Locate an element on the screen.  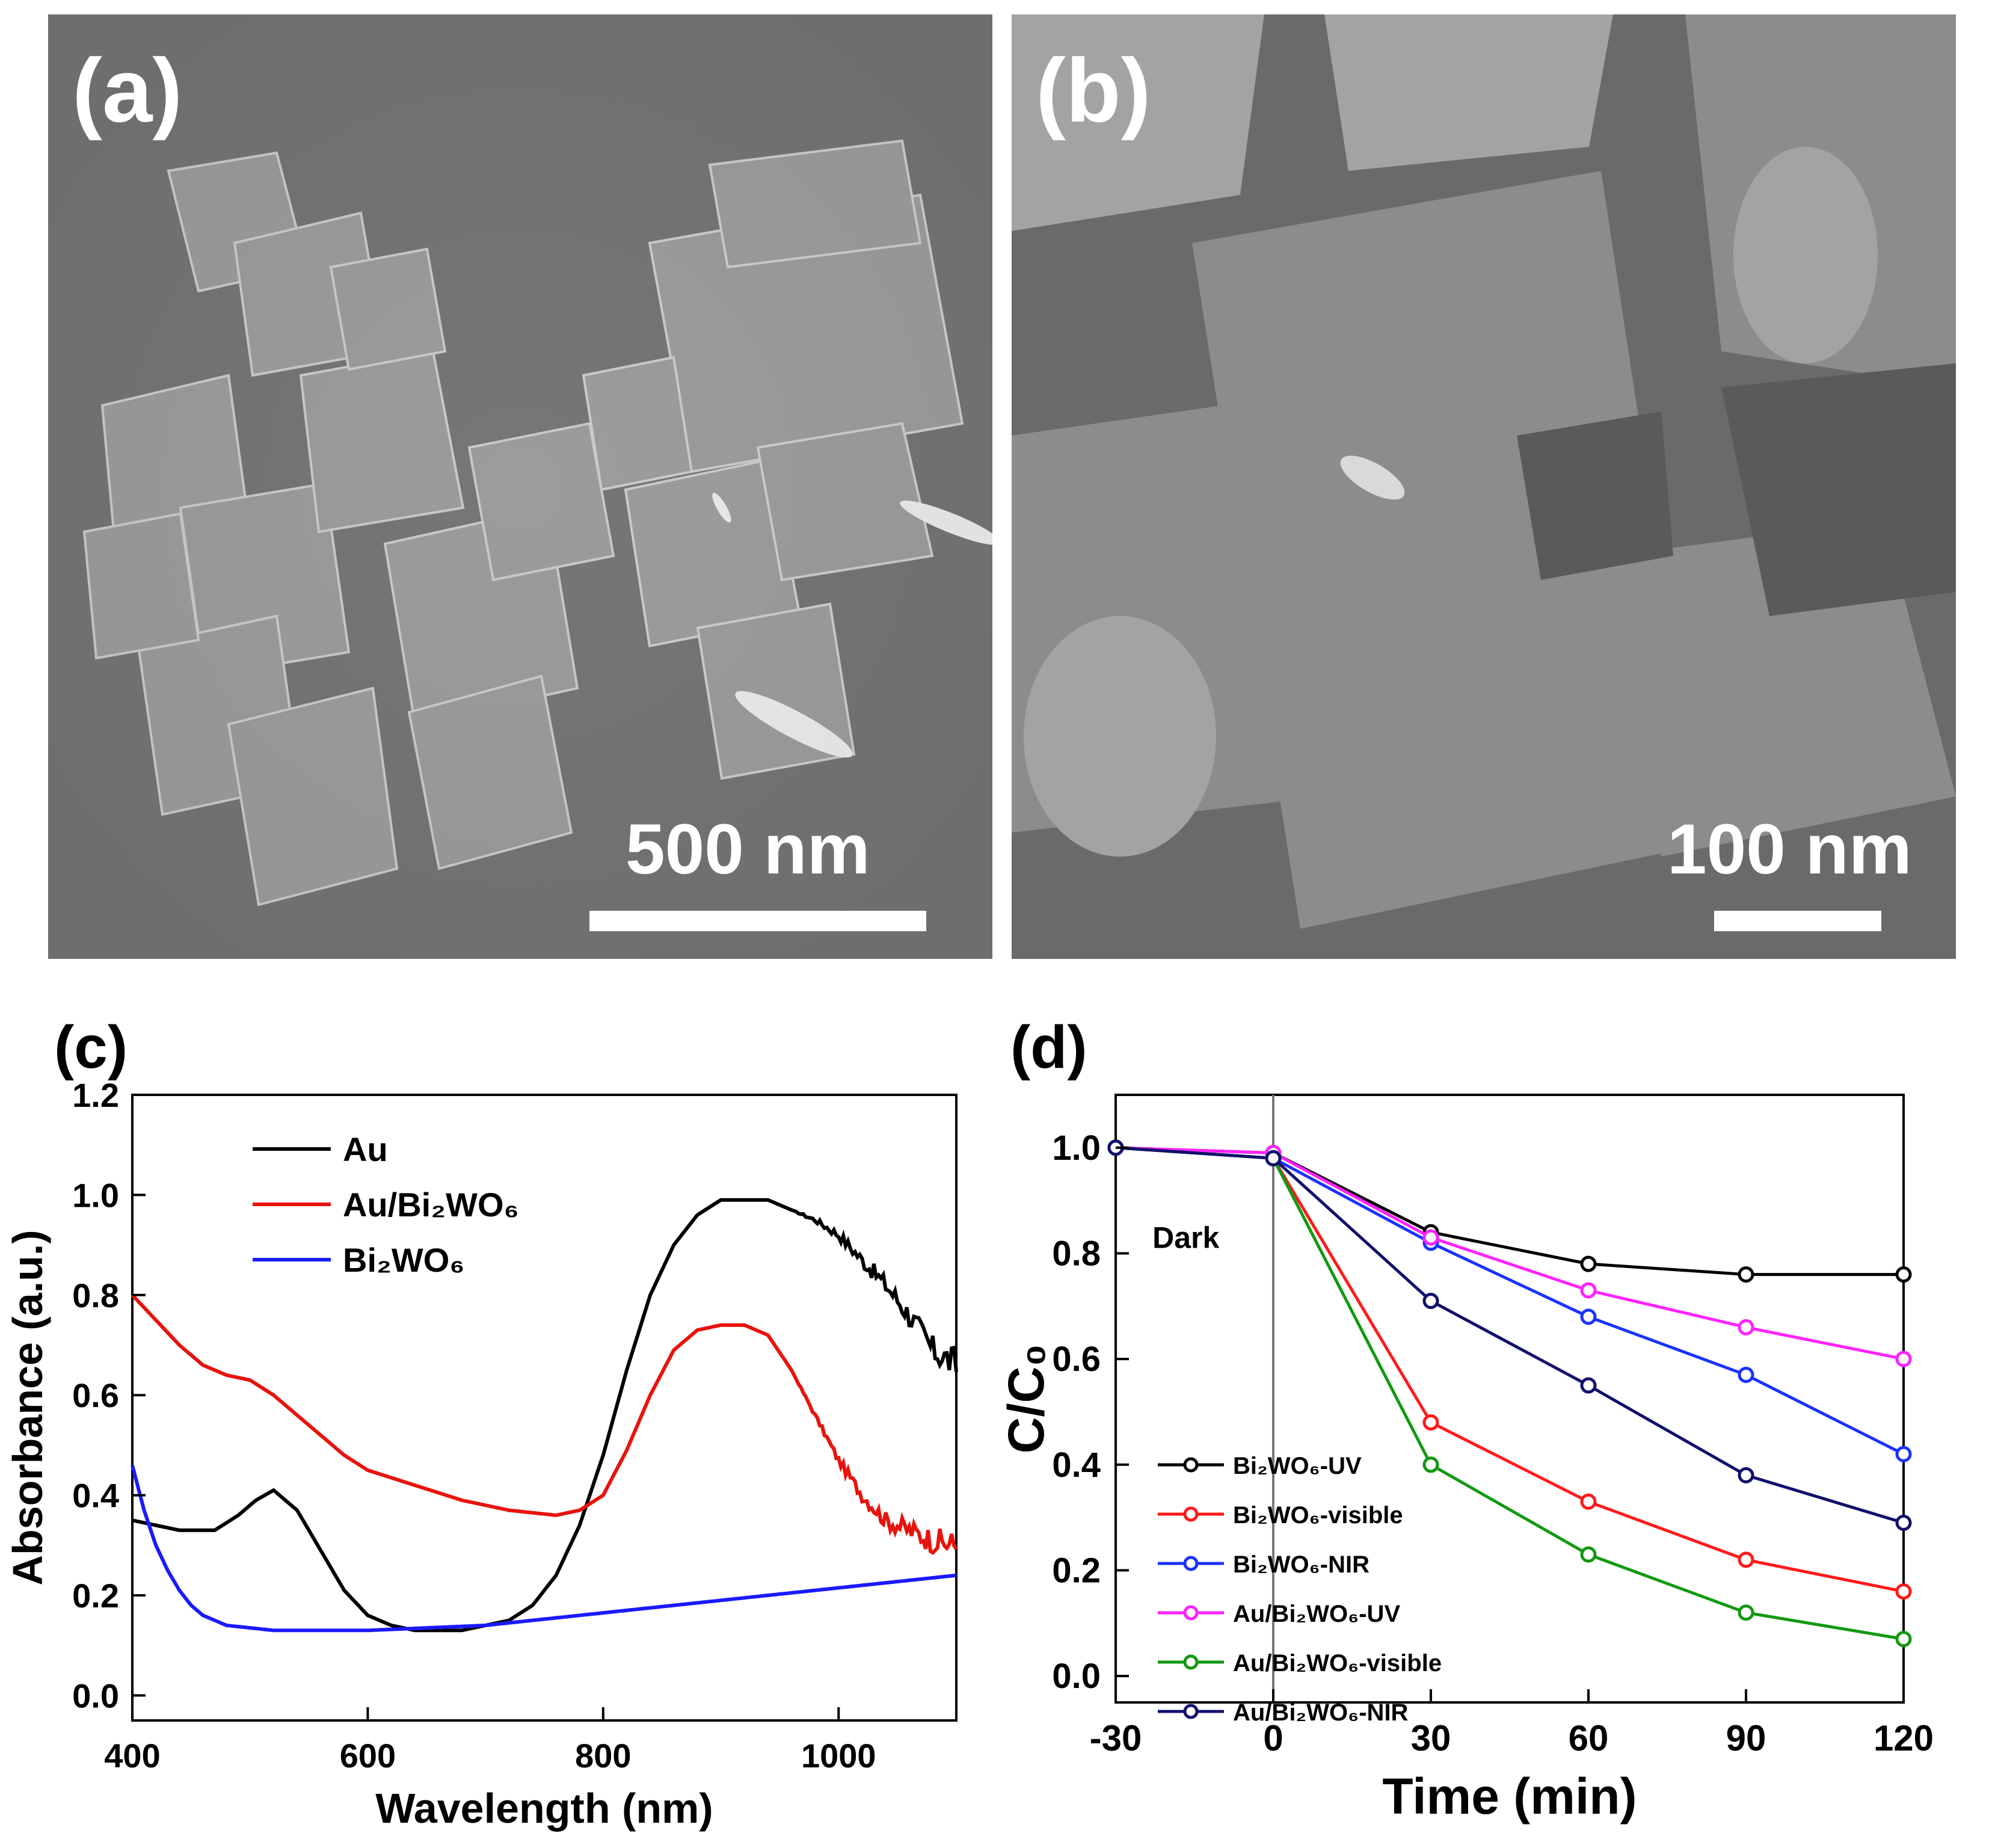
legend-label: Bi₂WO₆ is located at coordinates (404, 1260).